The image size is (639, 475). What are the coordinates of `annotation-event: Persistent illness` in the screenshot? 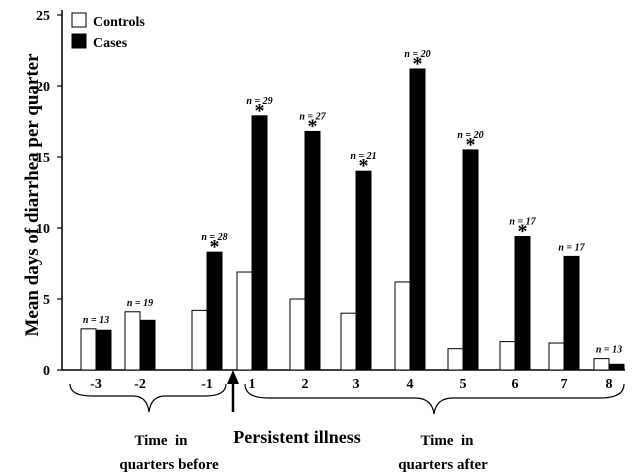 It's located at (297, 437).